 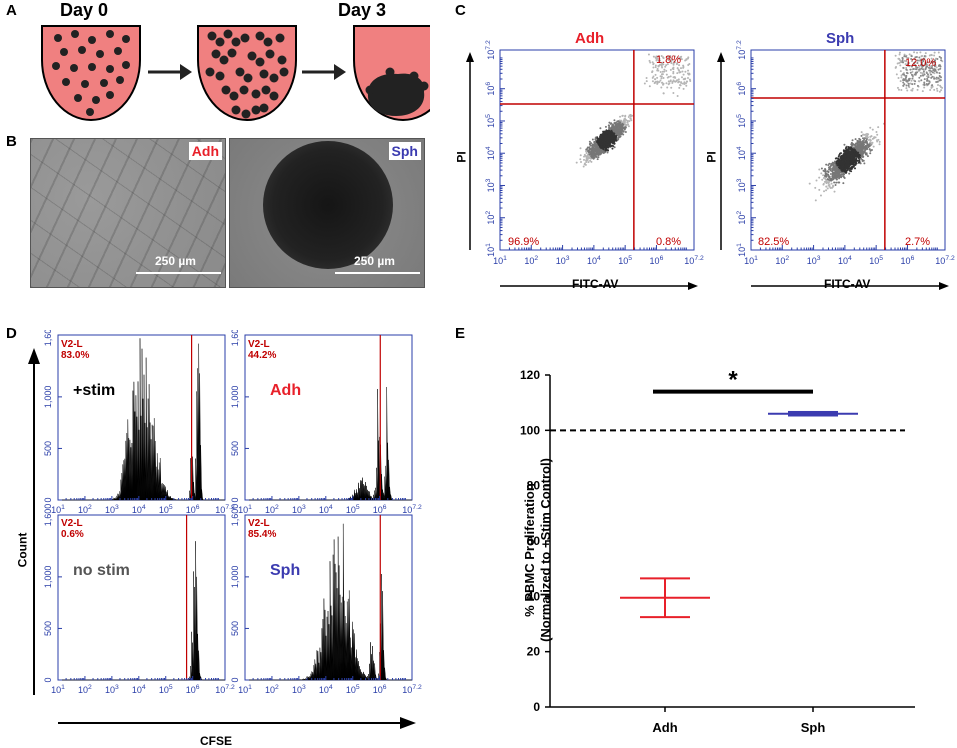 What do you see at coordinates (11, 333) in the screenshot?
I see `panel-letter-d: D` at bounding box center [11, 333].